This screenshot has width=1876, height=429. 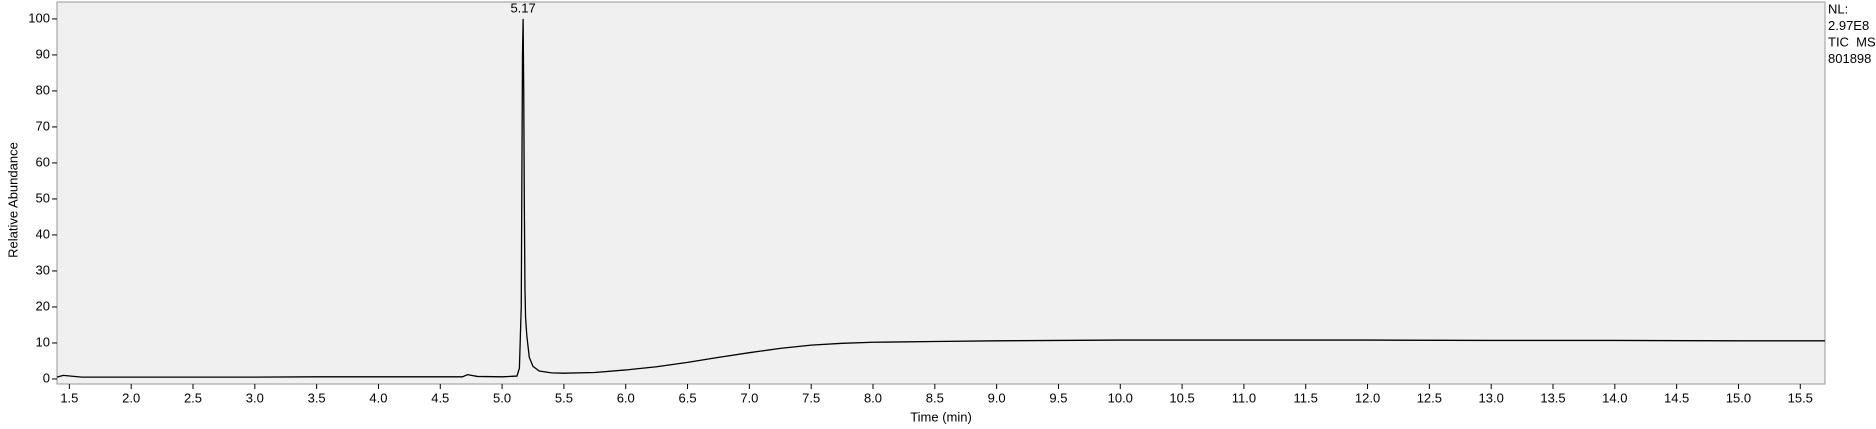 I want to click on x-tick-label: 11.0, so click(x=1244, y=397).